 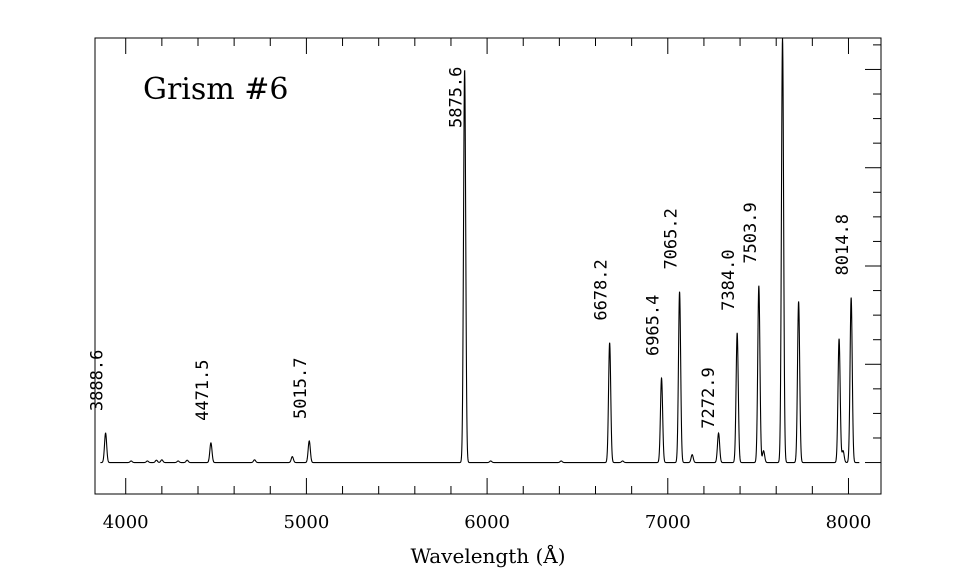 What do you see at coordinates (709, 397) in the screenshot?
I see `line-label: 7272.9` at bounding box center [709, 397].